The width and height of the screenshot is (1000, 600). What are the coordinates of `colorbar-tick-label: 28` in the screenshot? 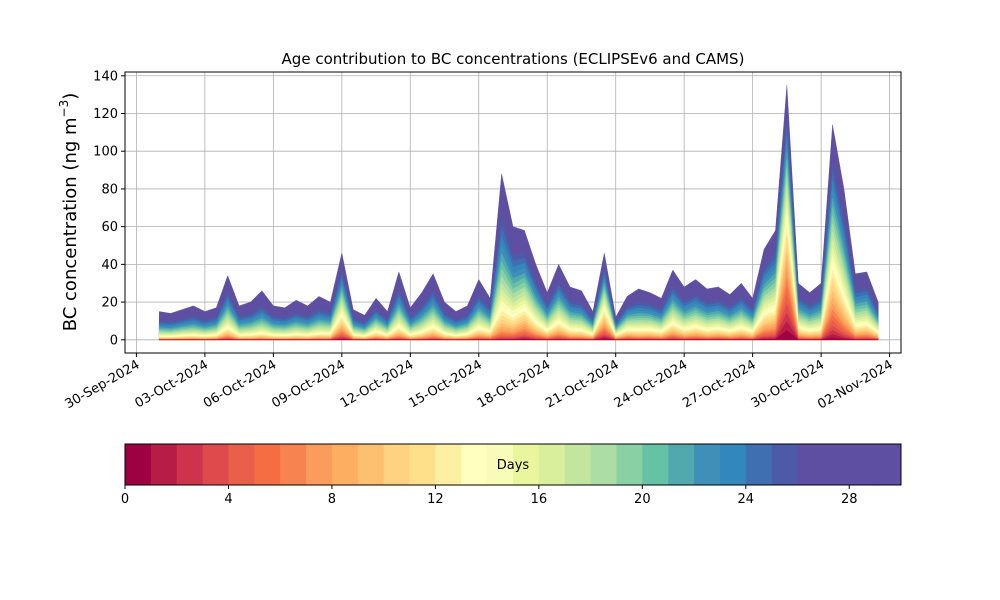 It's located at (849, 499).